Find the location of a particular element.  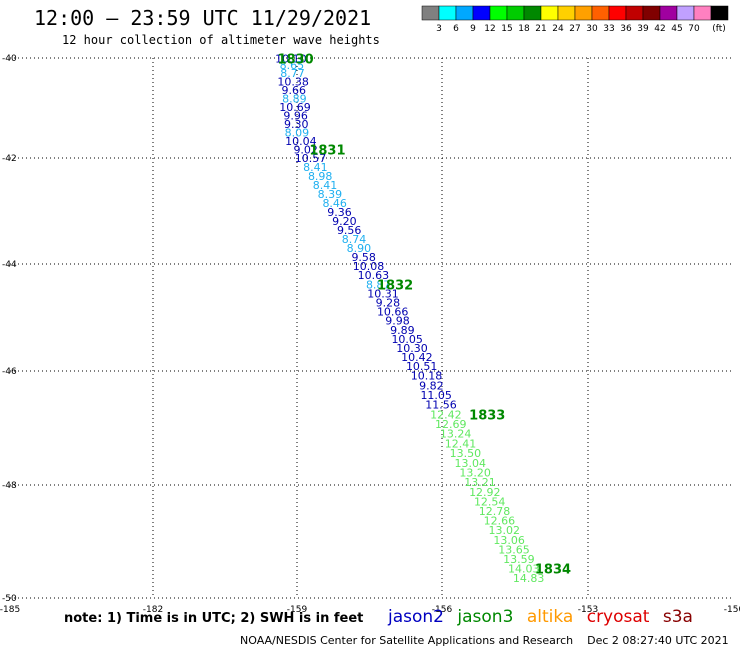

y-tick-label: -44 is located at coordinates (9, 265).